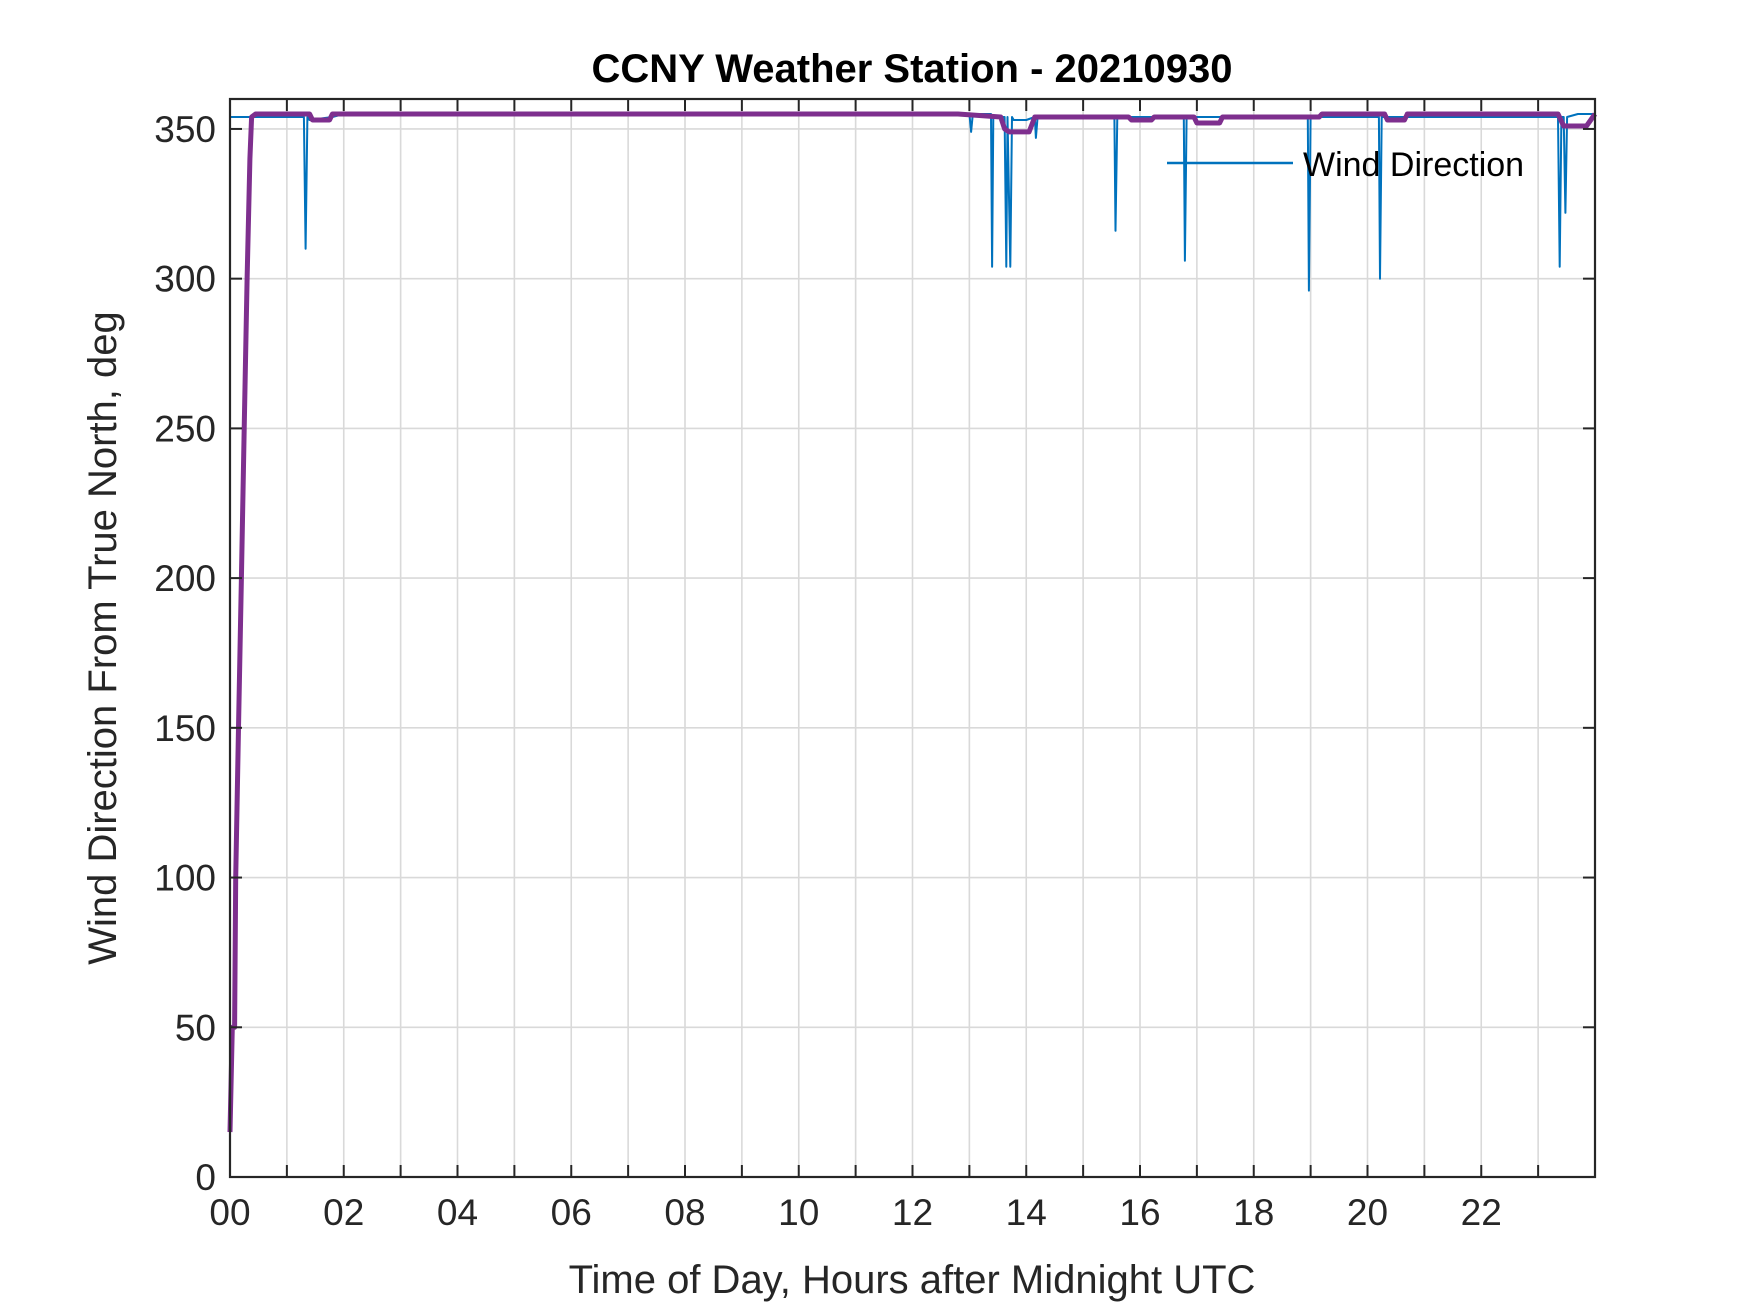  I want to click on y-tick-label: 200, so click(185, 578).